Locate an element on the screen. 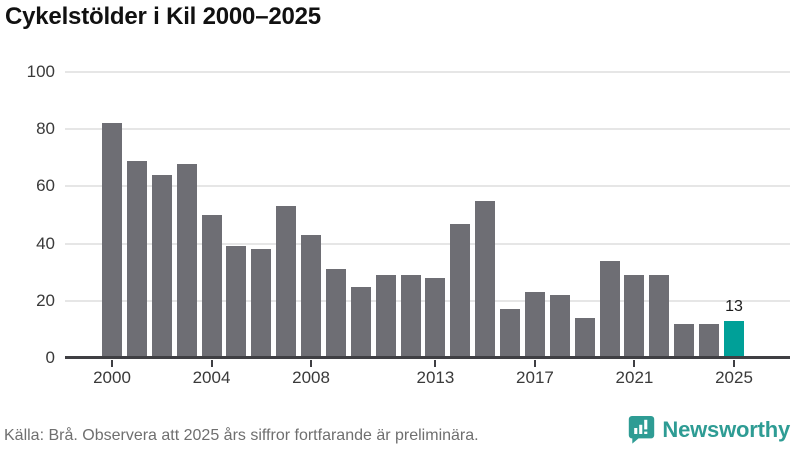  bar-2010 is located at coordinates (360, 322).